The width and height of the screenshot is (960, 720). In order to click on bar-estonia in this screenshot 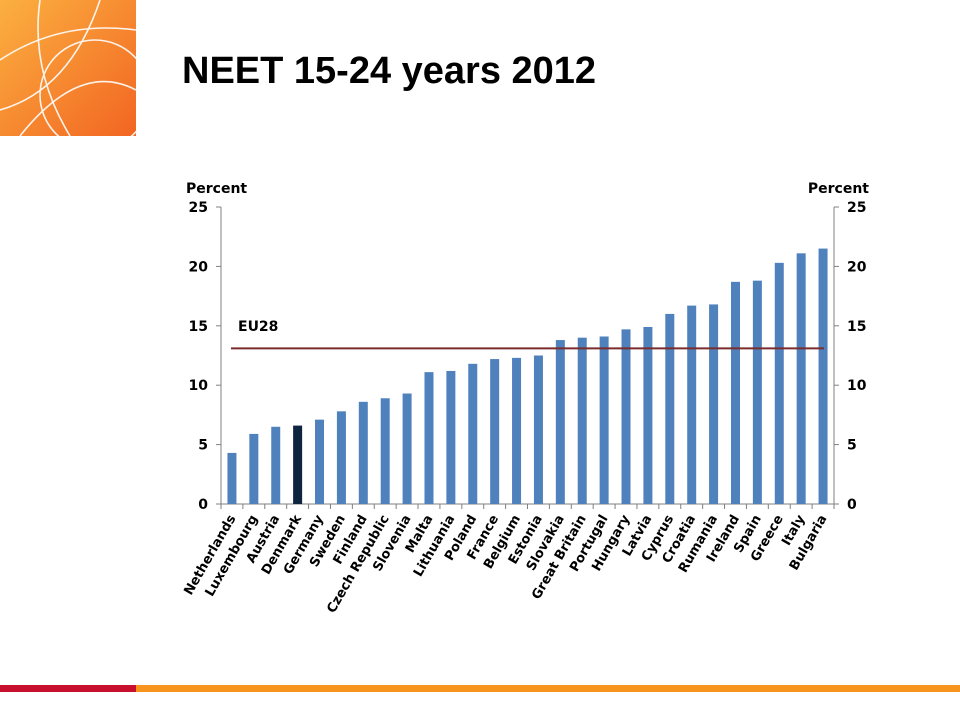, I will do `click(538, 429)`.